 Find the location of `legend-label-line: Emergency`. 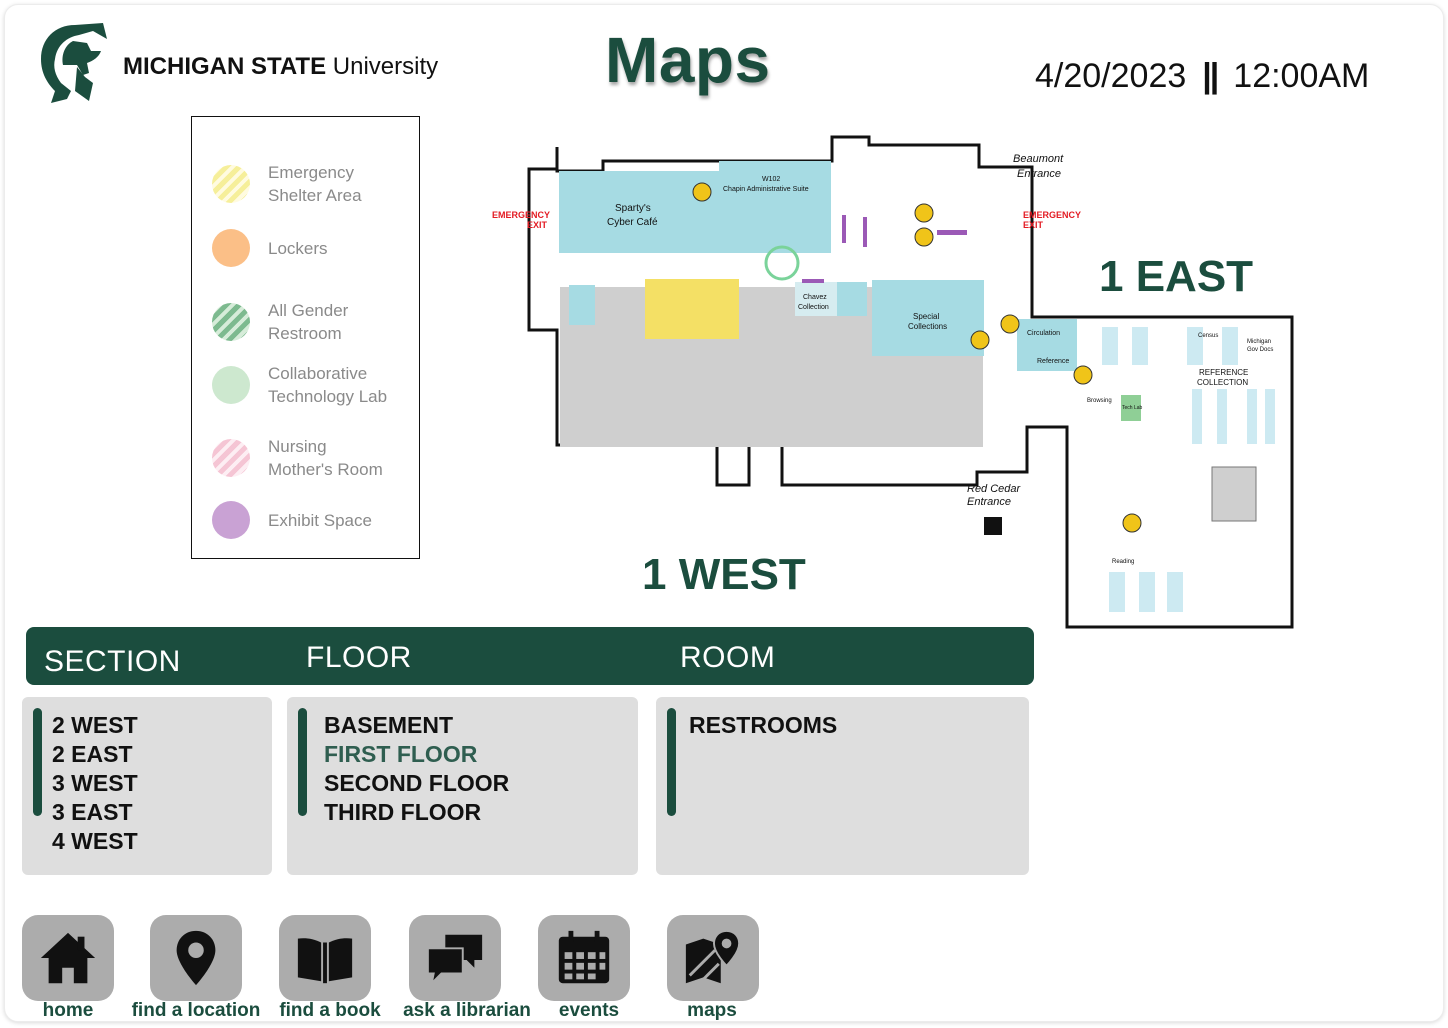

legend-label-line: Emergency is located at coordinates (311, 172).